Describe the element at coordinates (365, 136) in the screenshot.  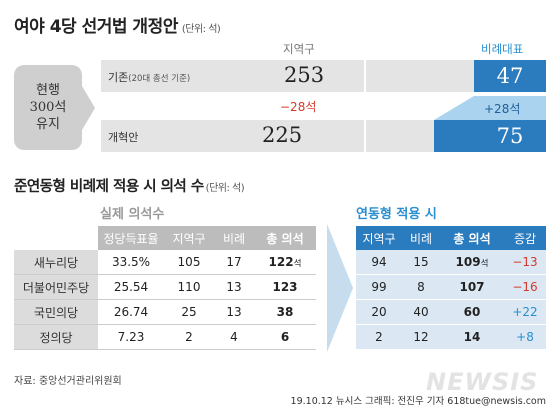
I see `row-reform-separator` at that location.